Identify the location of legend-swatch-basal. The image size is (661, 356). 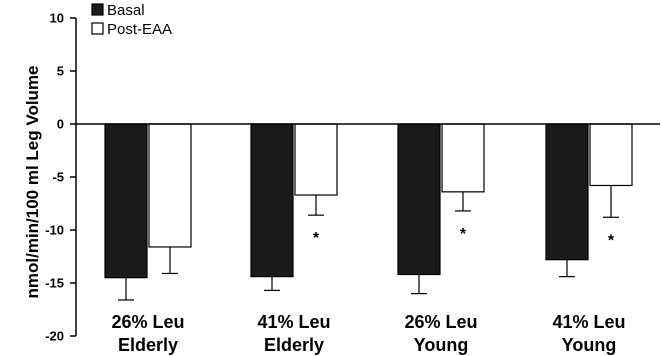
(97, 9).